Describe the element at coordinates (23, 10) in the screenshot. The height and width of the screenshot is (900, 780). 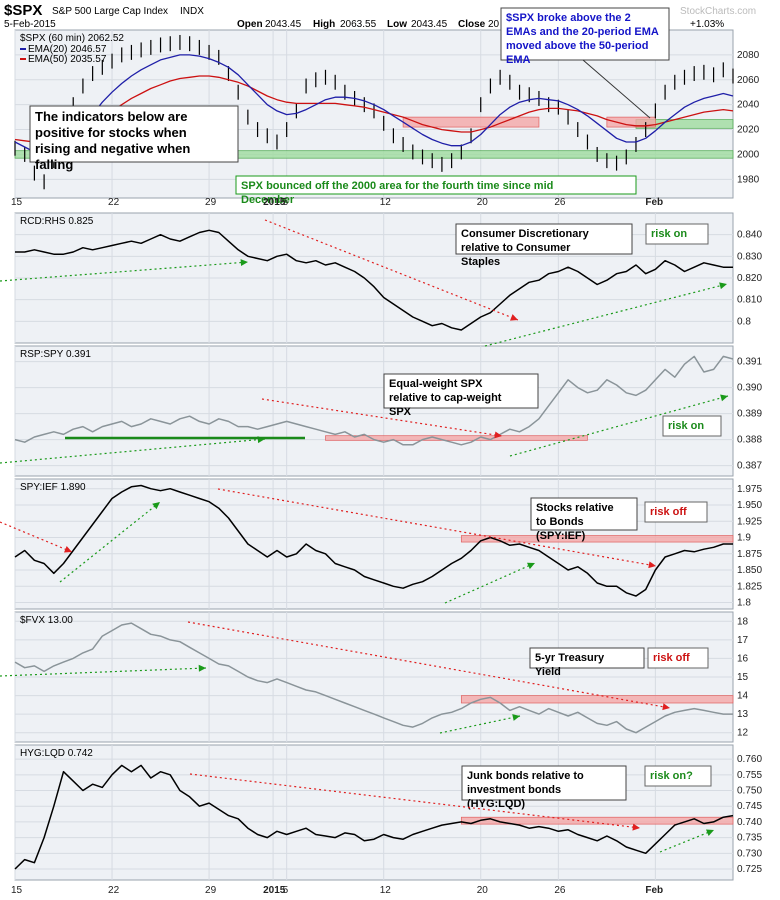
I see `chart-symbol: $SPX` at that location.